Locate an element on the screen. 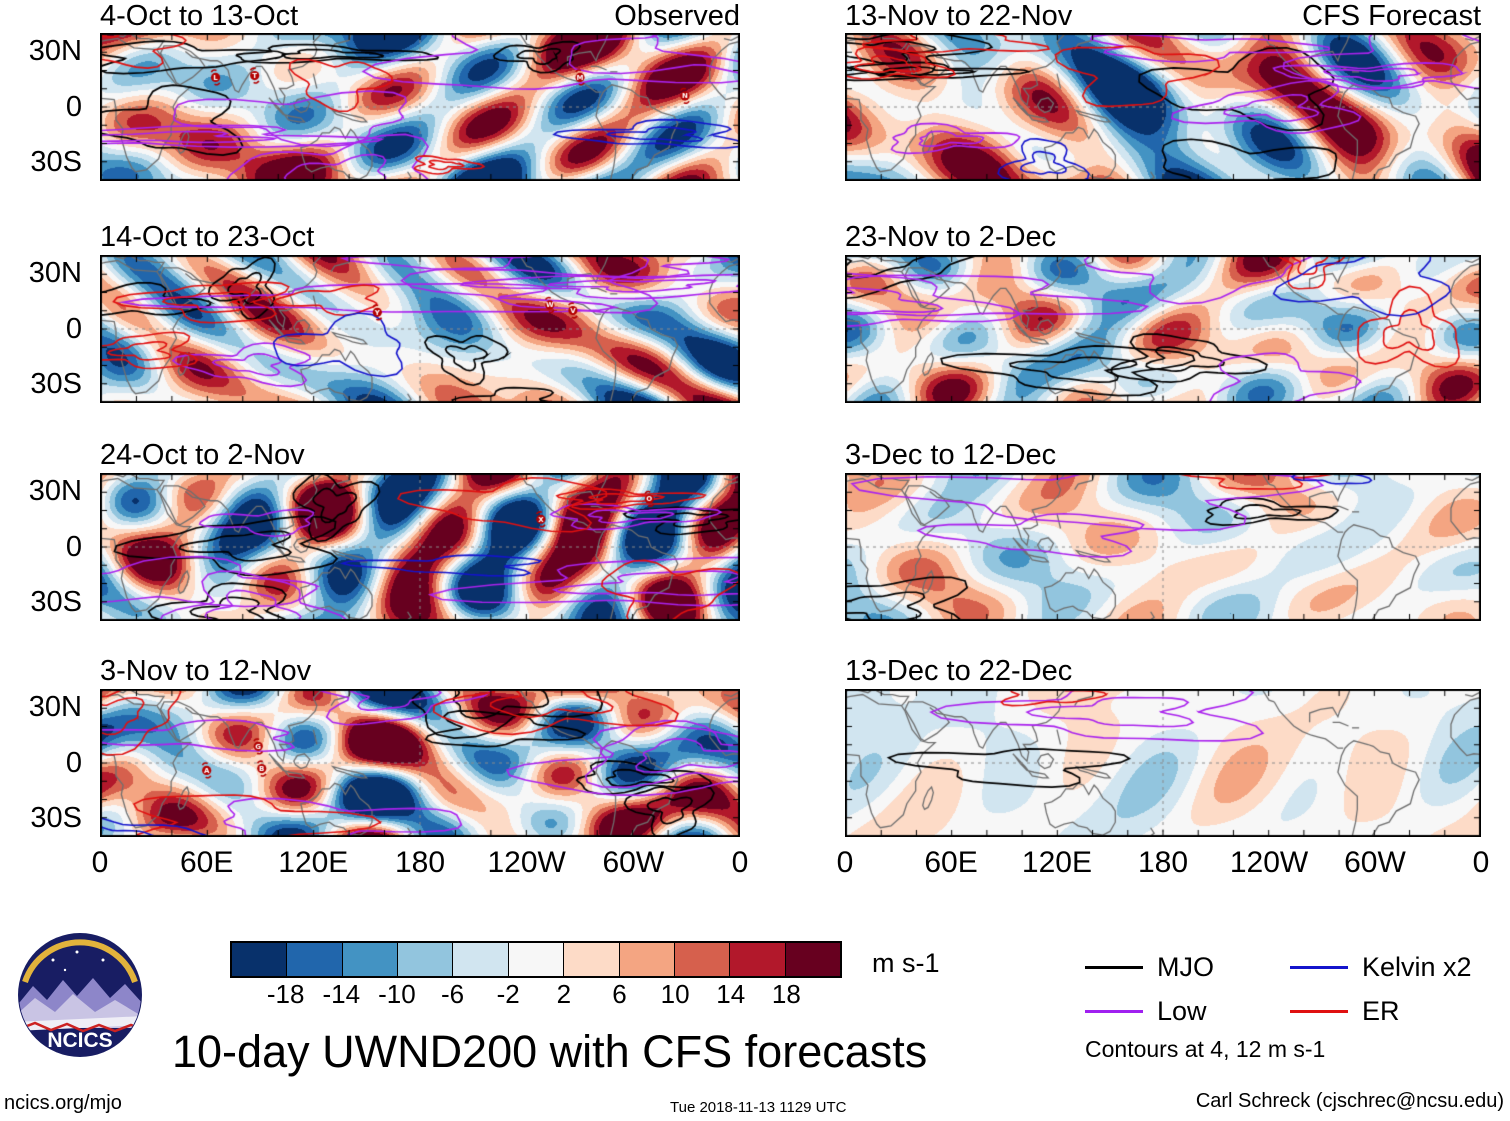 The height and width of the screenshot is (1121, 1510). legend-item-low: Low is located at coordinates (1187, 1011).